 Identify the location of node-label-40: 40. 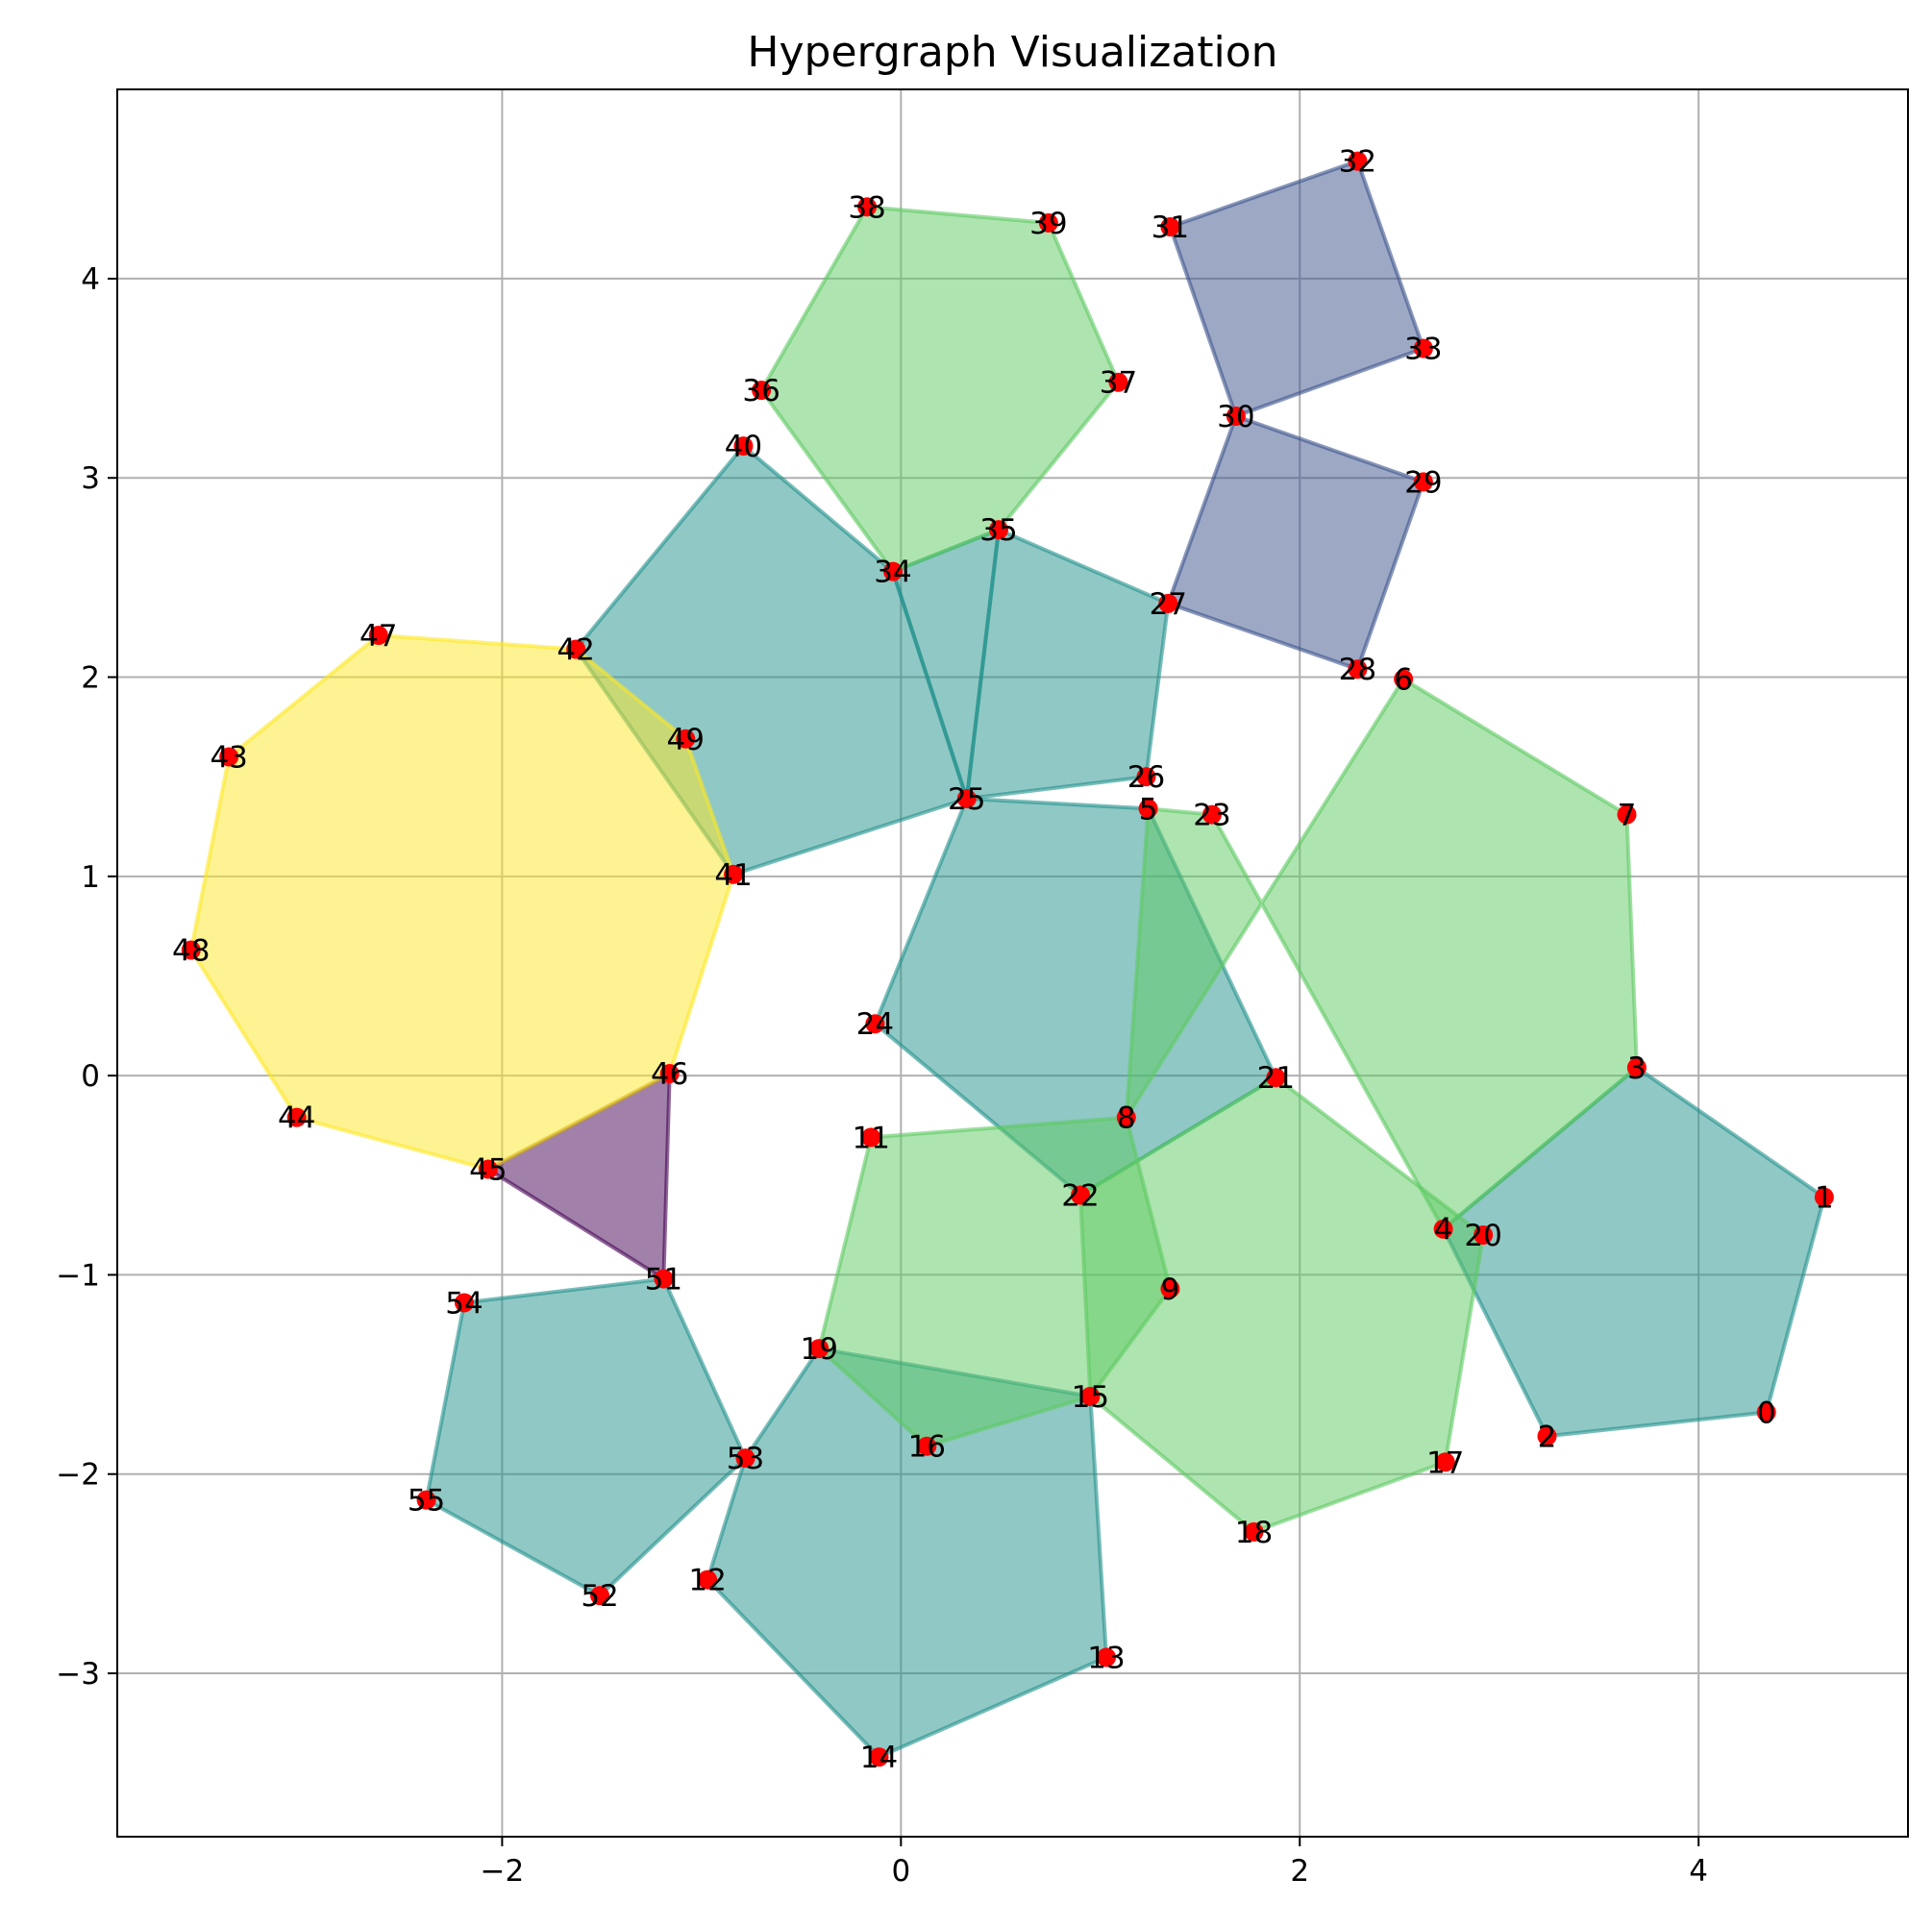
(744, 447).